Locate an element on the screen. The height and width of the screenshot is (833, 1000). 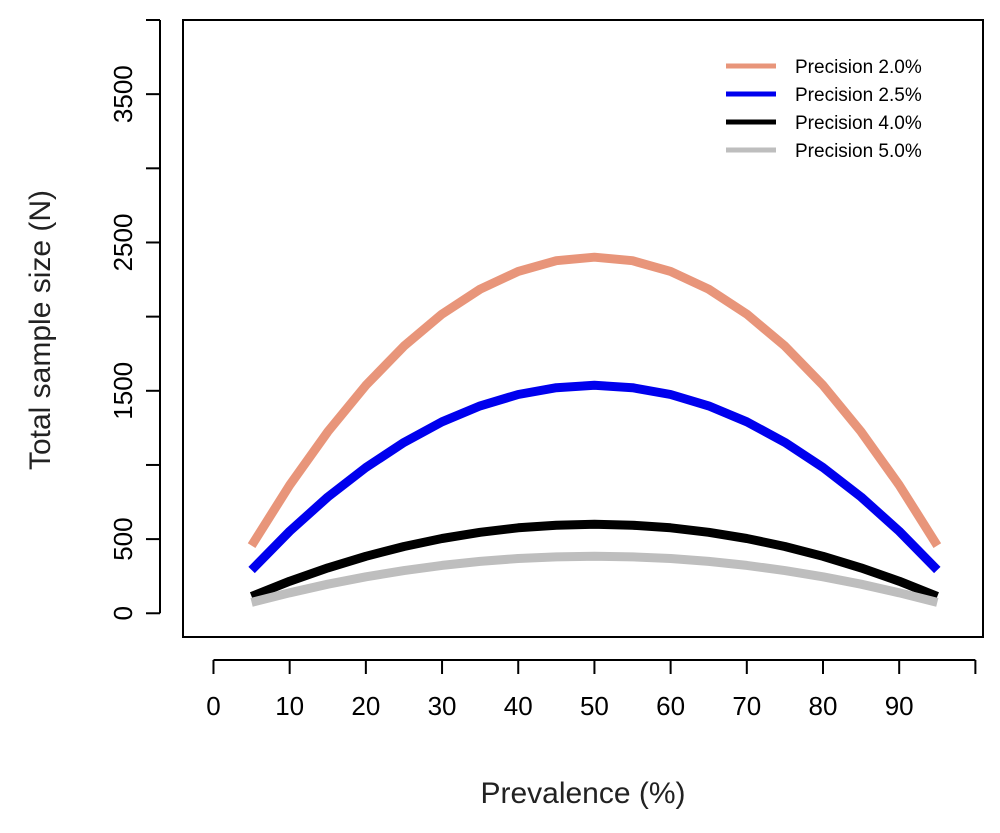
x-tick-label: 50 is located at coordinates (594, 706).